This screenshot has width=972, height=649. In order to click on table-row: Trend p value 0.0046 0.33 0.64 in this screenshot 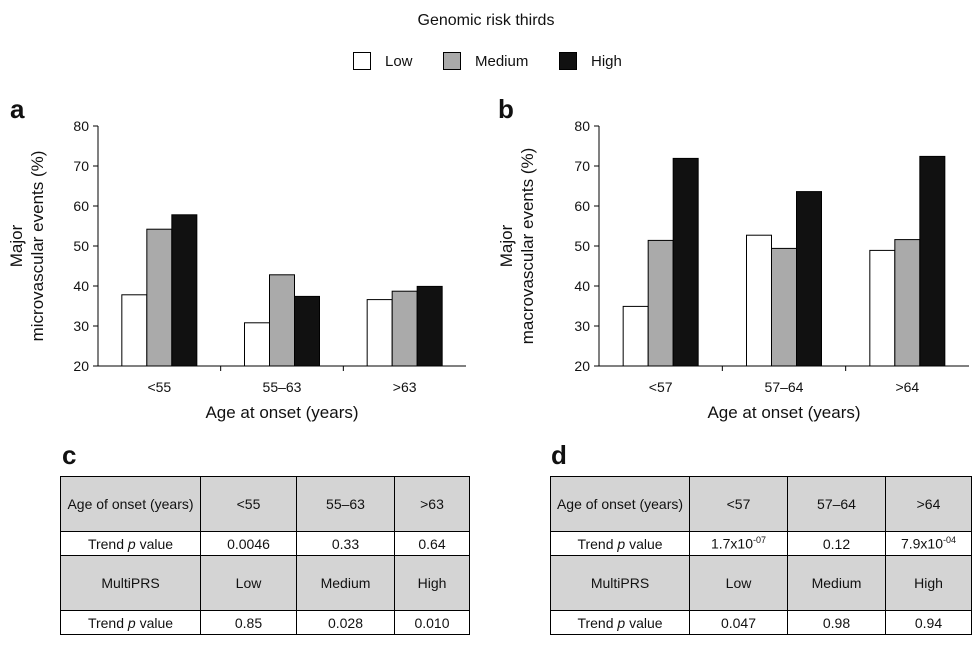, I will do `click(265, 543)`.